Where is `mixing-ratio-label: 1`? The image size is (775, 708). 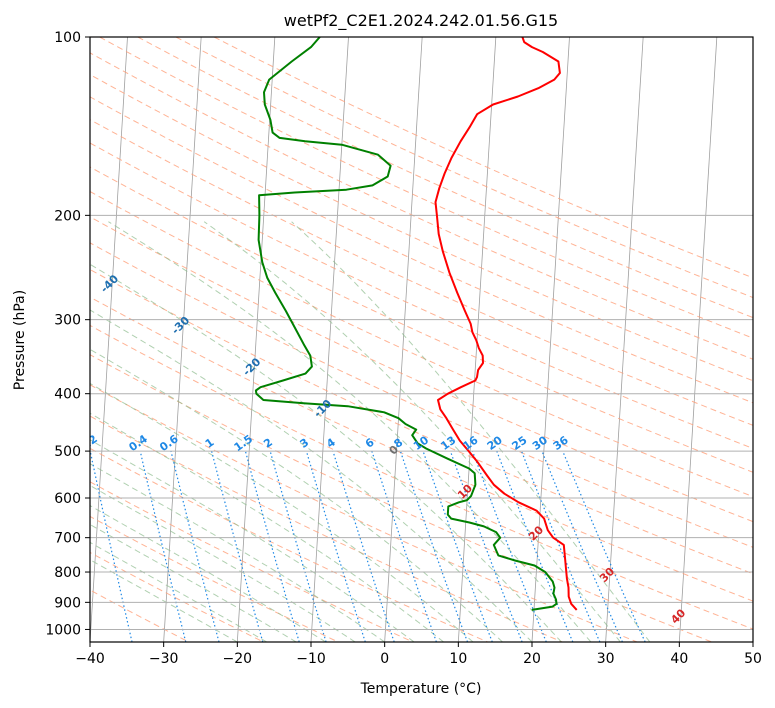
mixing-ratio-label: 1 is located at coordinates (210, 443).